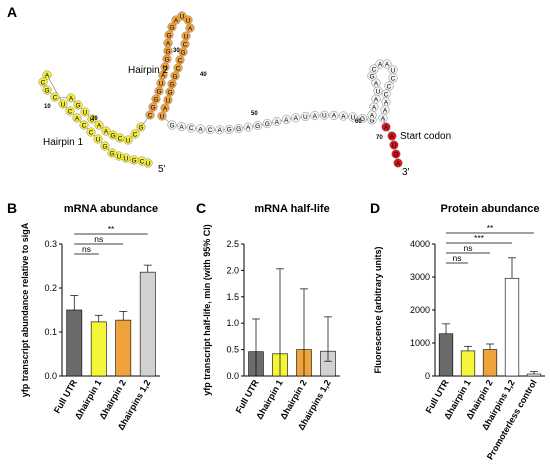 The image size is (550, 469). Describe the element at coordinates (362, 118) in the screenshot. I see `nucleotide-linker-20: G` at that location.